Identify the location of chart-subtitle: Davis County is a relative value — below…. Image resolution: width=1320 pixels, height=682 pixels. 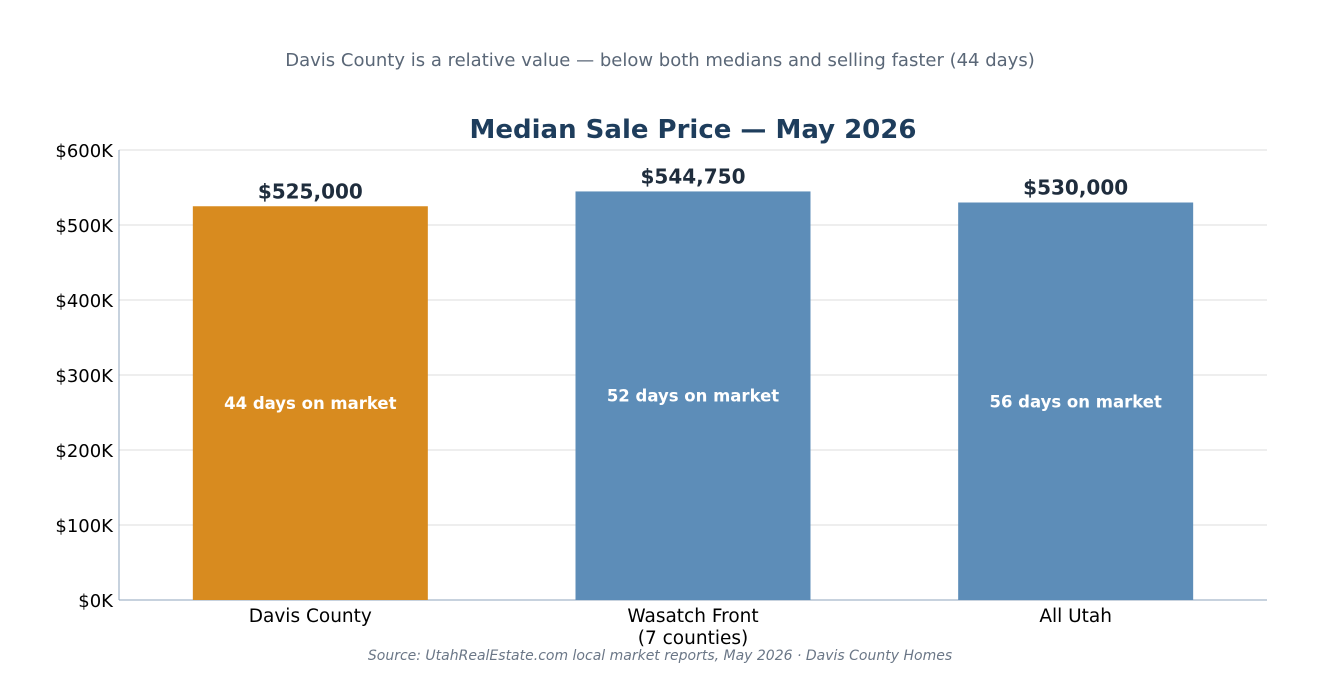
(660, 60).